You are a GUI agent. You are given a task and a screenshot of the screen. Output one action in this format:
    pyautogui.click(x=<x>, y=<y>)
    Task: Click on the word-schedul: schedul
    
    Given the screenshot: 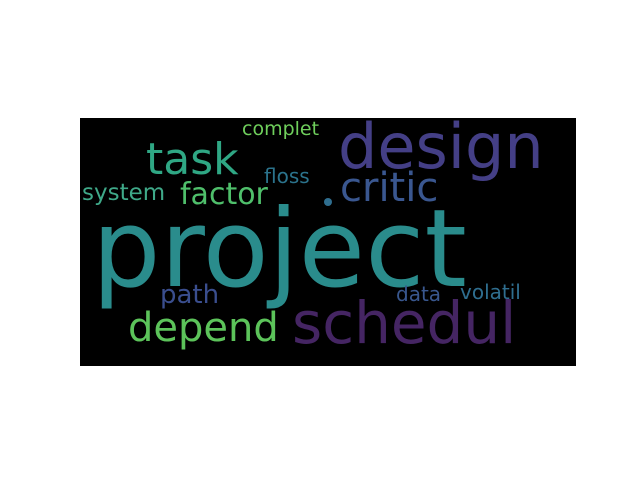 What is the action you would take?
    pyautogui.click(x=404, y=323)
    